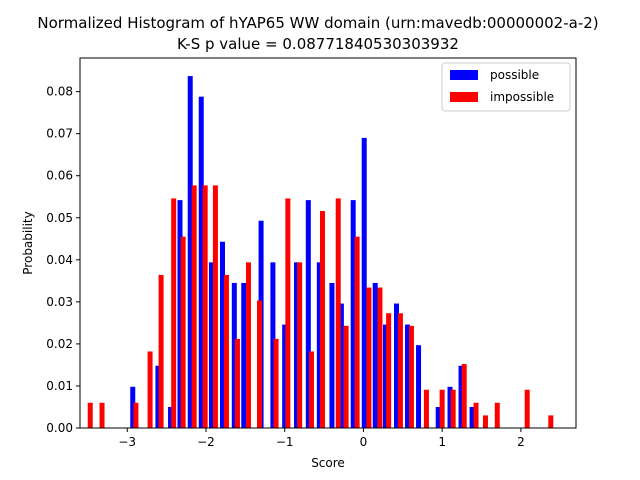 This screenshot has width=640, height=480. I want to click on x-tick-label: −1, so click(285, 442).